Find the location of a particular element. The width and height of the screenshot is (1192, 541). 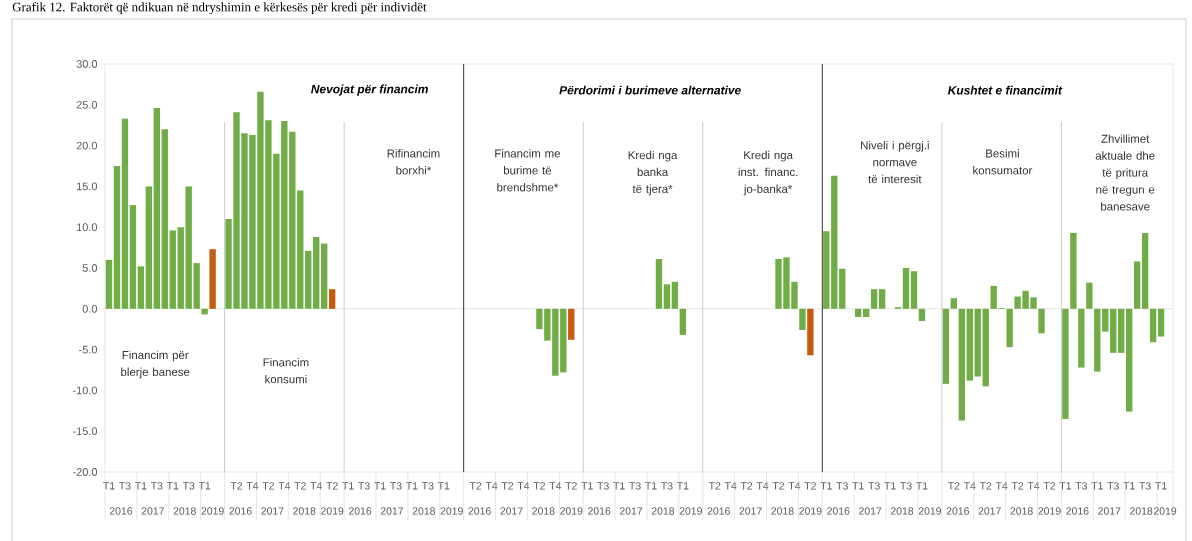

y-tick-label: 0.0 is located at coordinates (90, 308).